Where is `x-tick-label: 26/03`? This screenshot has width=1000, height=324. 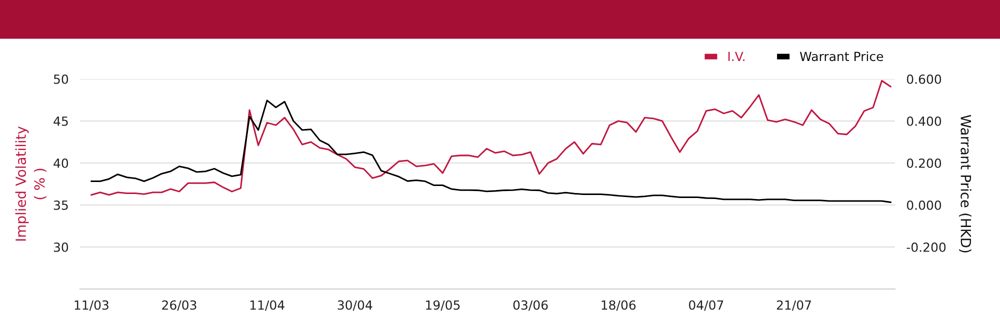
x-tick-label: 26/03 is located at coordinates (179, 305).